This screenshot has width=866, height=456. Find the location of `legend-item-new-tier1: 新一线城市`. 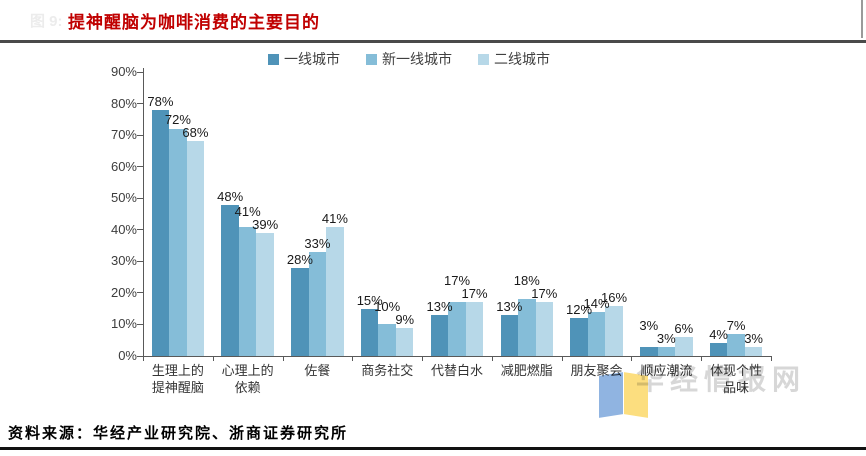

legend-item-new-tier1: 新一线城市 is located at coordinates (409, 59).